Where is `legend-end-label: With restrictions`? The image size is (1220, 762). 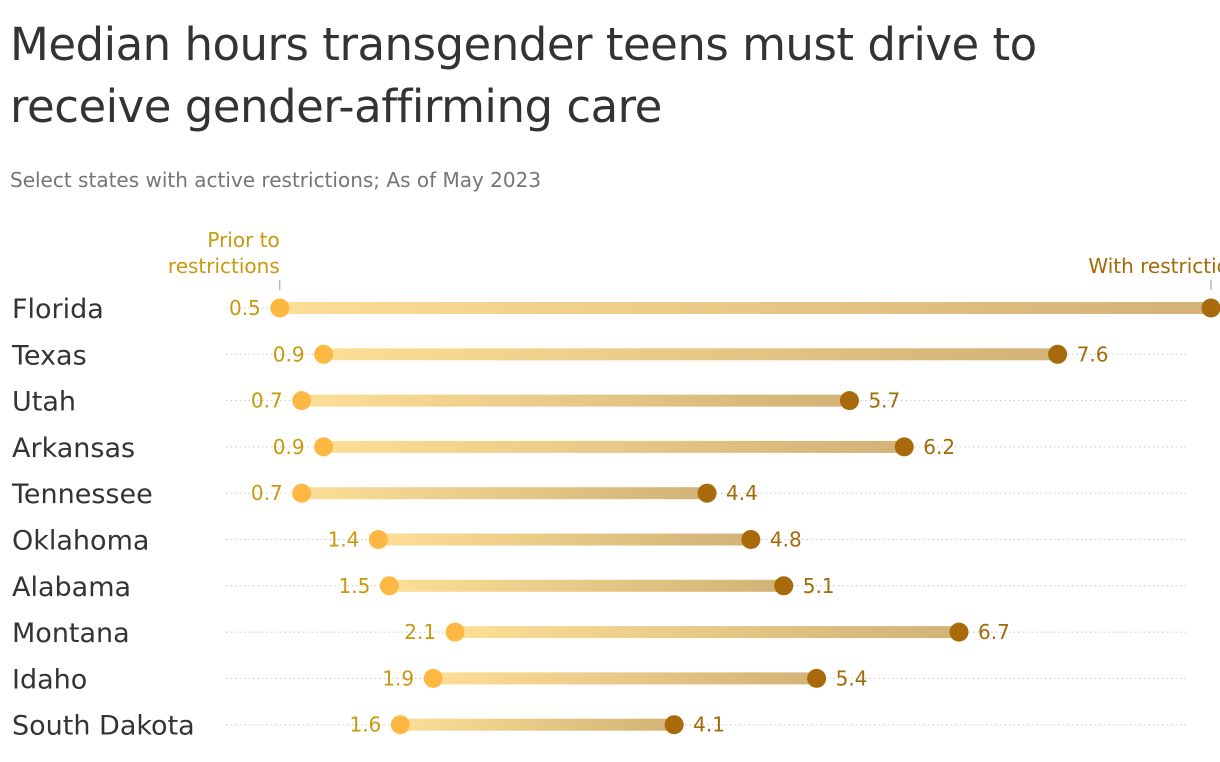 legend-end-label: With restrictions is located at coordinates (1154, 266).